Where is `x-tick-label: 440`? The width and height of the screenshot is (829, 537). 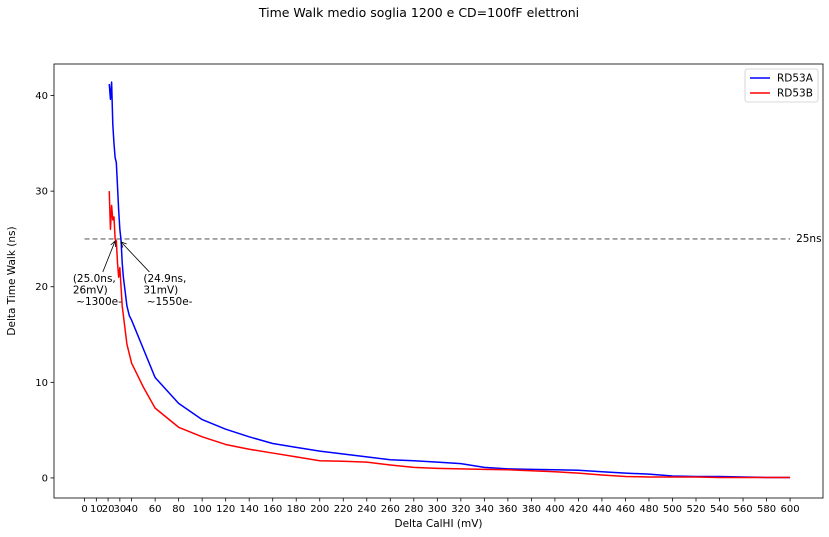
x-tick-label: 440 is located at coordinates (601, 509).